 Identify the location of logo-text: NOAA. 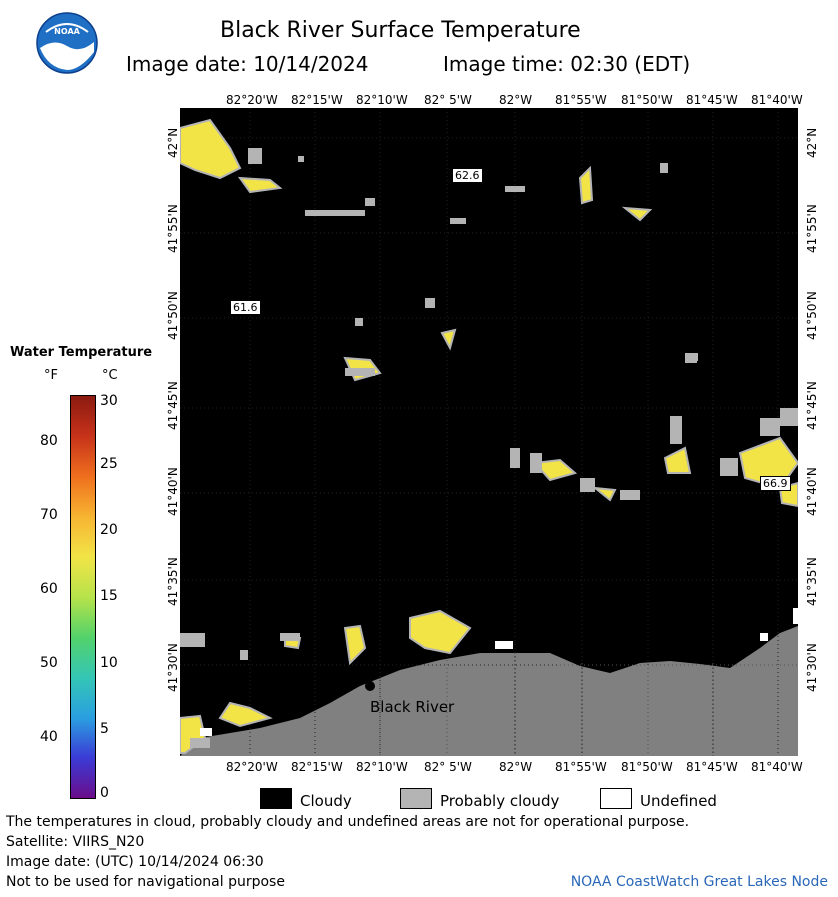
(67, 31).